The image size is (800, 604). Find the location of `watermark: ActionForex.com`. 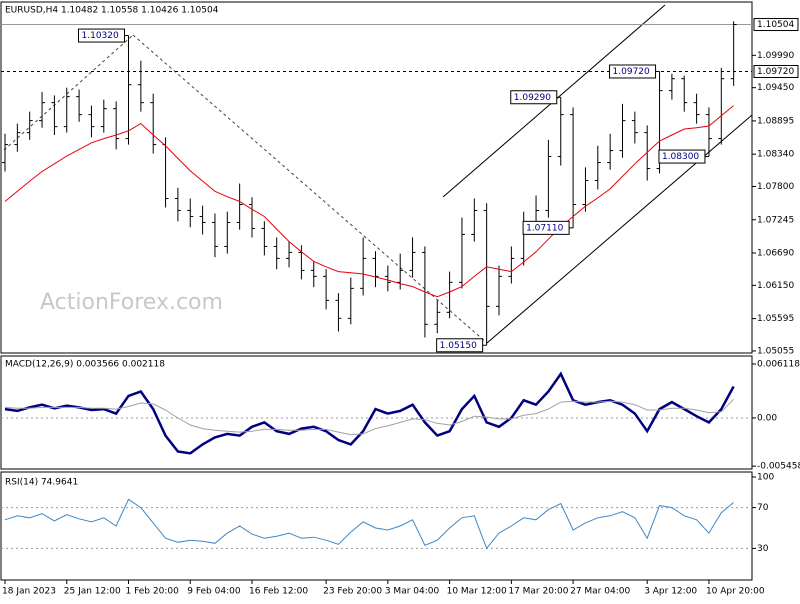

watermark: ActionForex.com is located at coordinates (131, 302).